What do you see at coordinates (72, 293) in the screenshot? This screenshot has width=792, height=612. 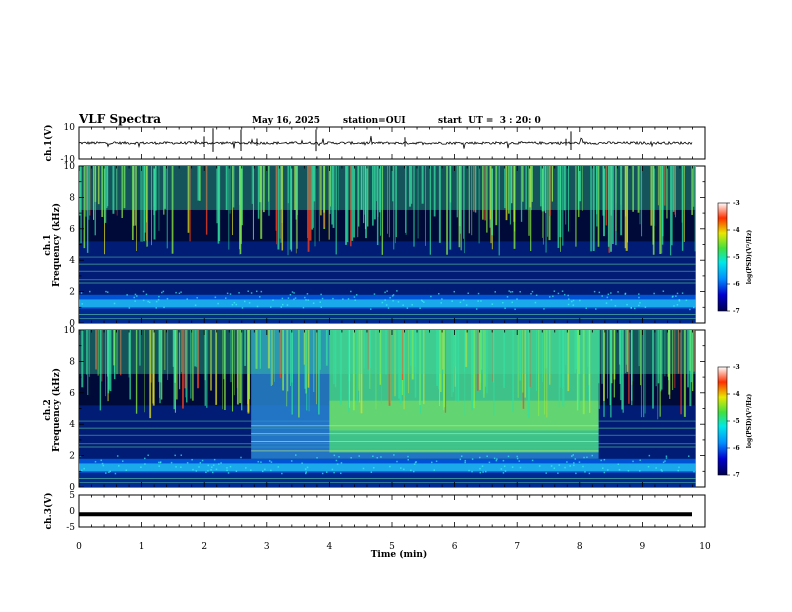 I see `freq-tick-label: 2` at bounding box center [72, 293].